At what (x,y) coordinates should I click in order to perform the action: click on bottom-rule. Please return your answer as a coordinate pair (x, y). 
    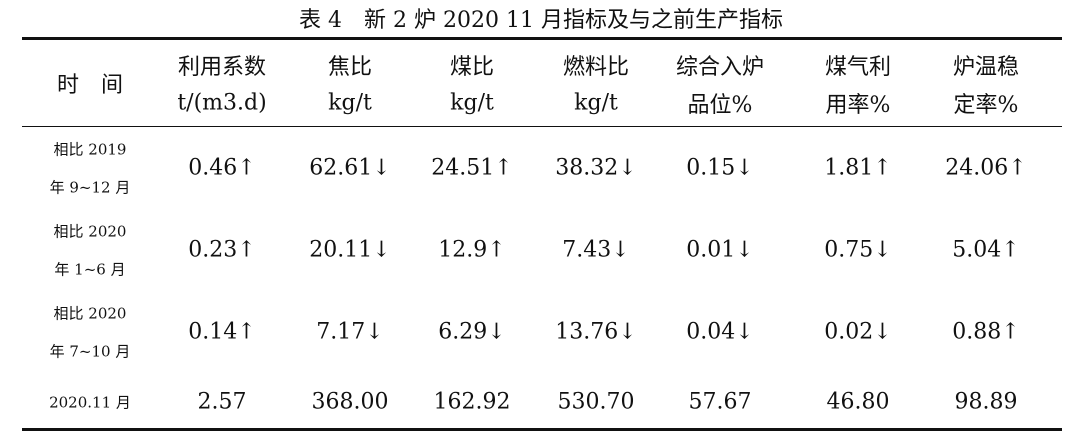
    Looking at the image, I should click on (542, 429).